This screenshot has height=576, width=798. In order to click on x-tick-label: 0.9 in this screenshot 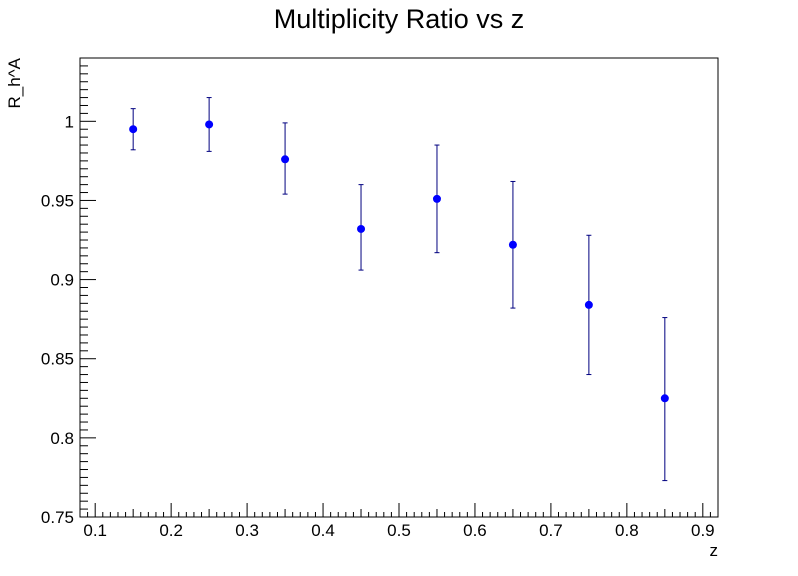, I will do `click(703, 530)`.